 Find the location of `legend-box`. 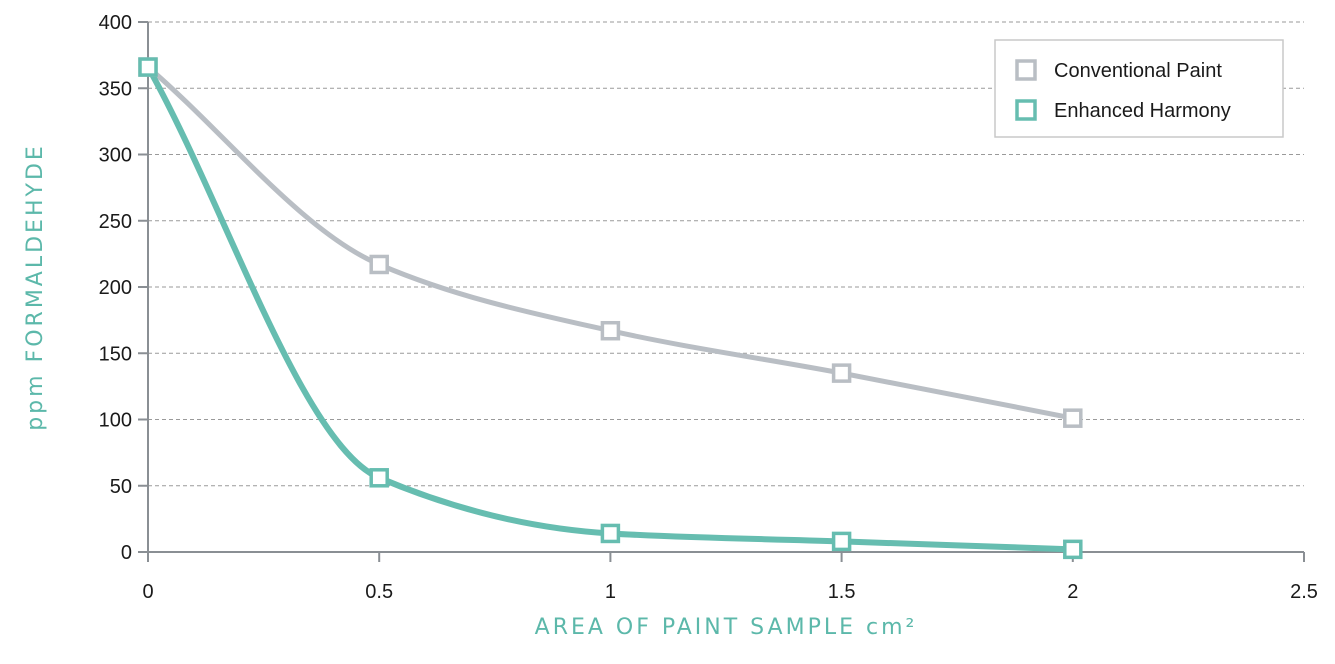

legend-box is located at coordinates (1139, 88).